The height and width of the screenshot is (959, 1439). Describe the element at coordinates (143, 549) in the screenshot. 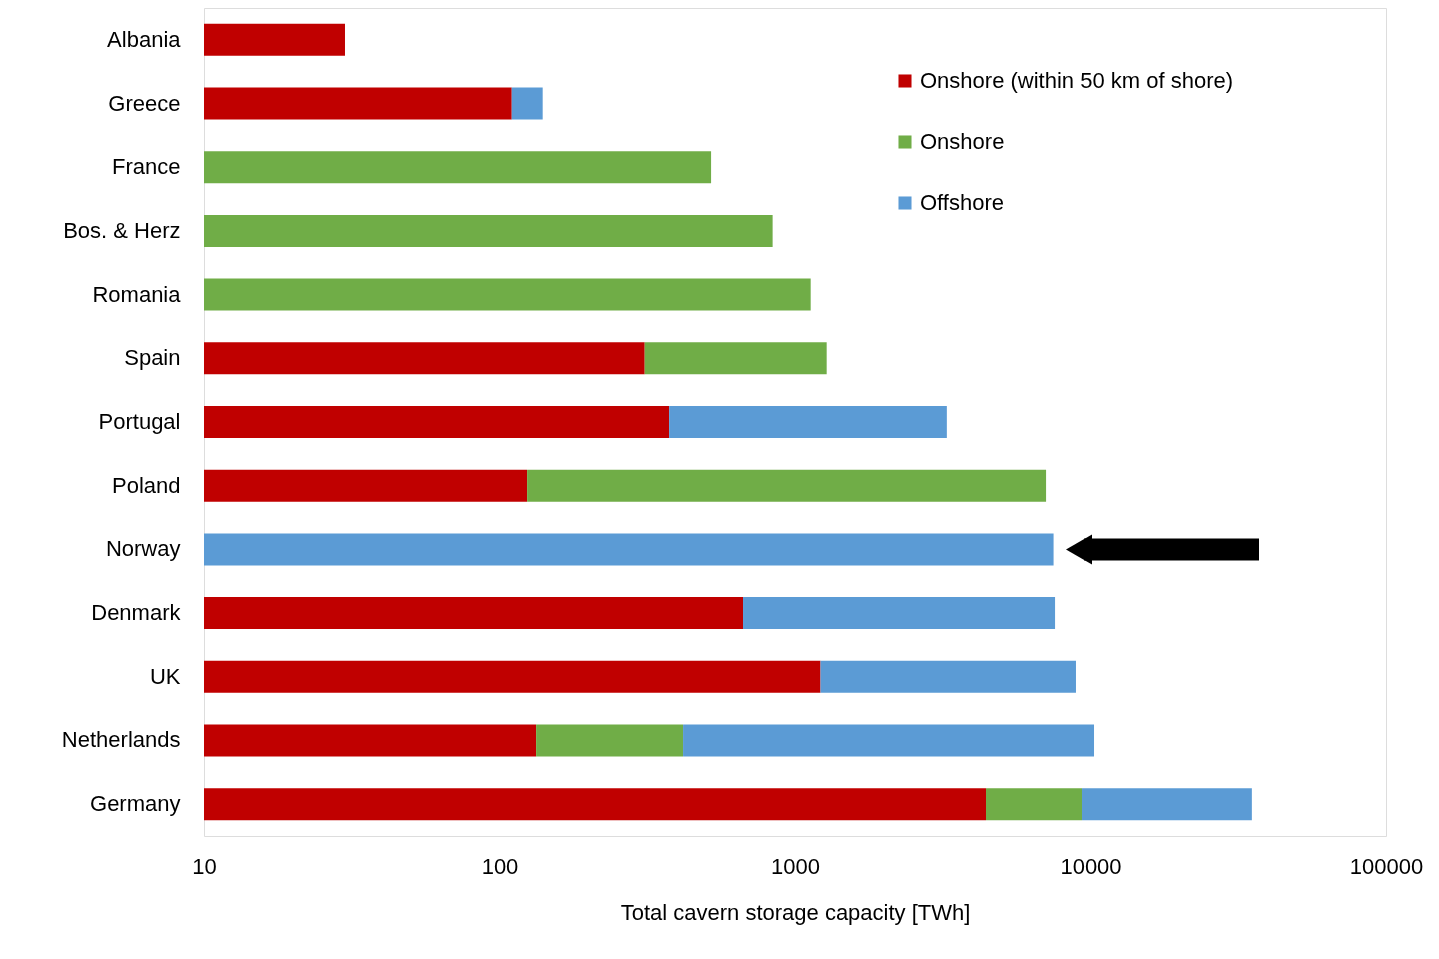

I see `y-tick-label: Norway` at that location.